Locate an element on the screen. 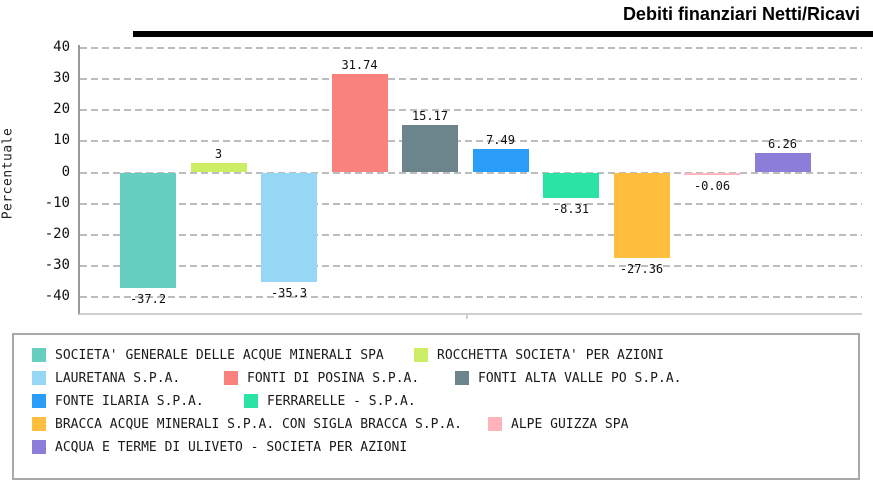 Image resolution: width=873 pixels, height=485 pixels. legend-item: ROCCHETTA SOCIETA' PER AZIONI is located at coordinates (539, 355).